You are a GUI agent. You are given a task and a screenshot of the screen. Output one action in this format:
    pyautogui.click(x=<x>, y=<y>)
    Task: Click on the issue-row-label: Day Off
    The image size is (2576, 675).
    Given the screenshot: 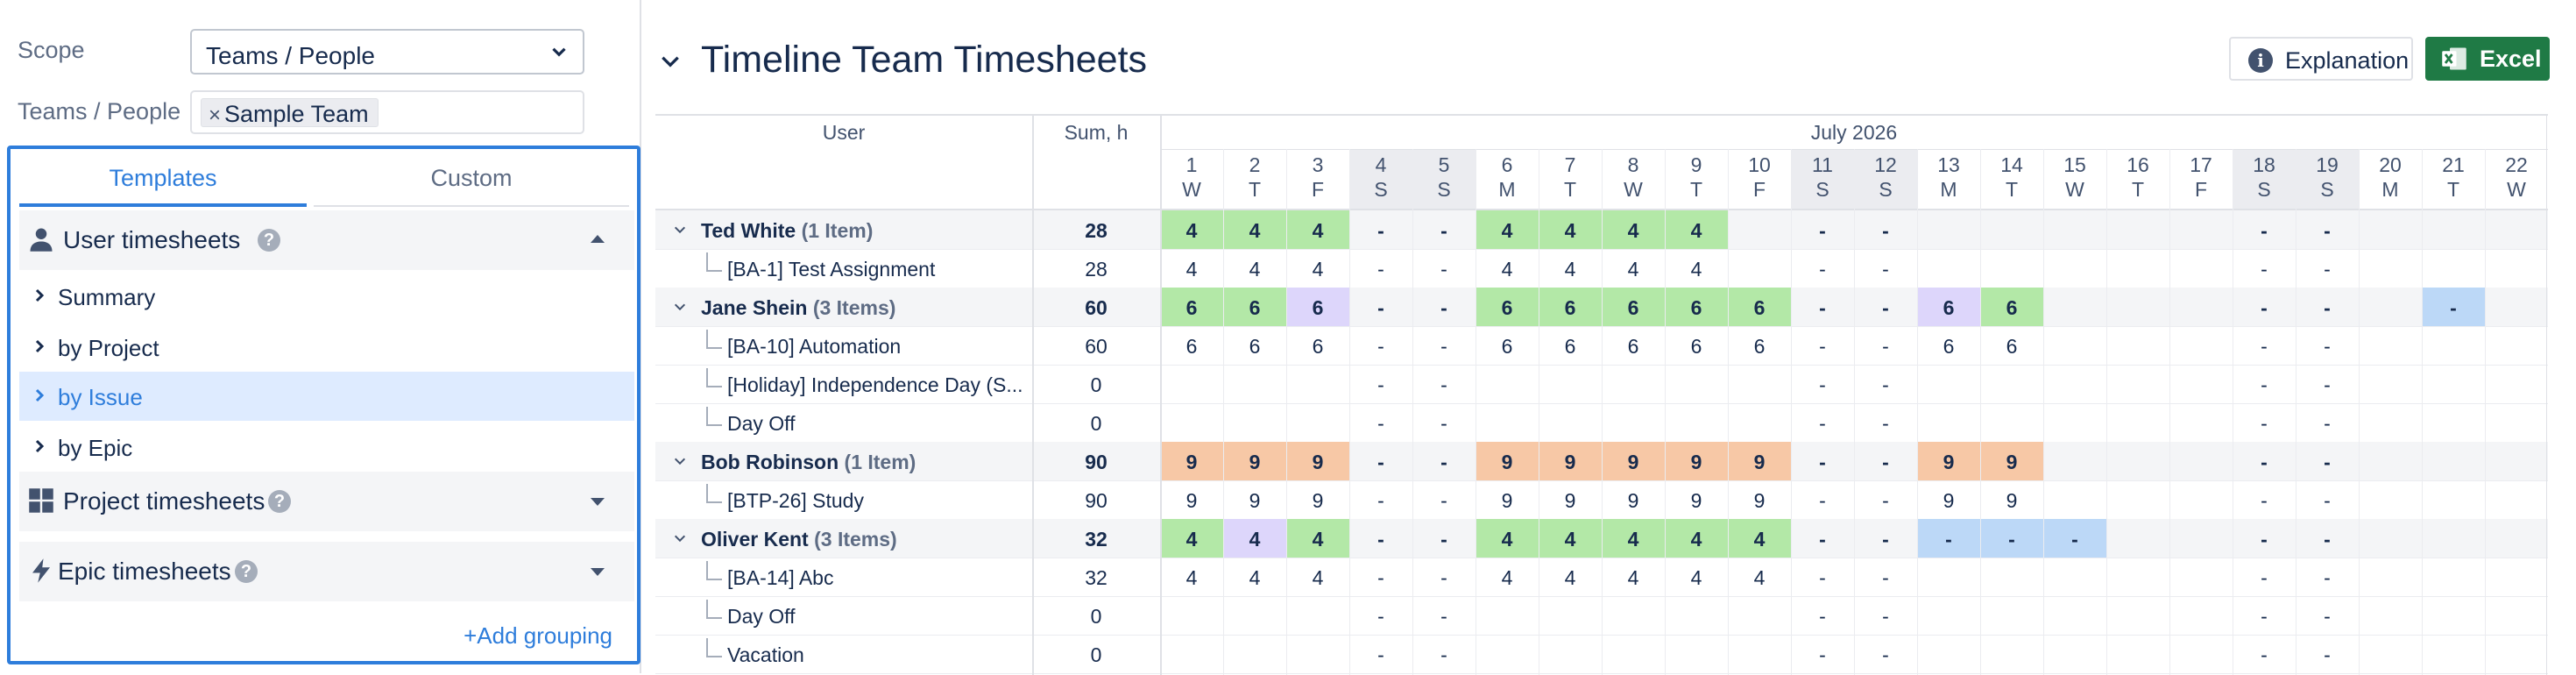 What is the action you would take?
    pyautogui.click(x=761, y=424)
    